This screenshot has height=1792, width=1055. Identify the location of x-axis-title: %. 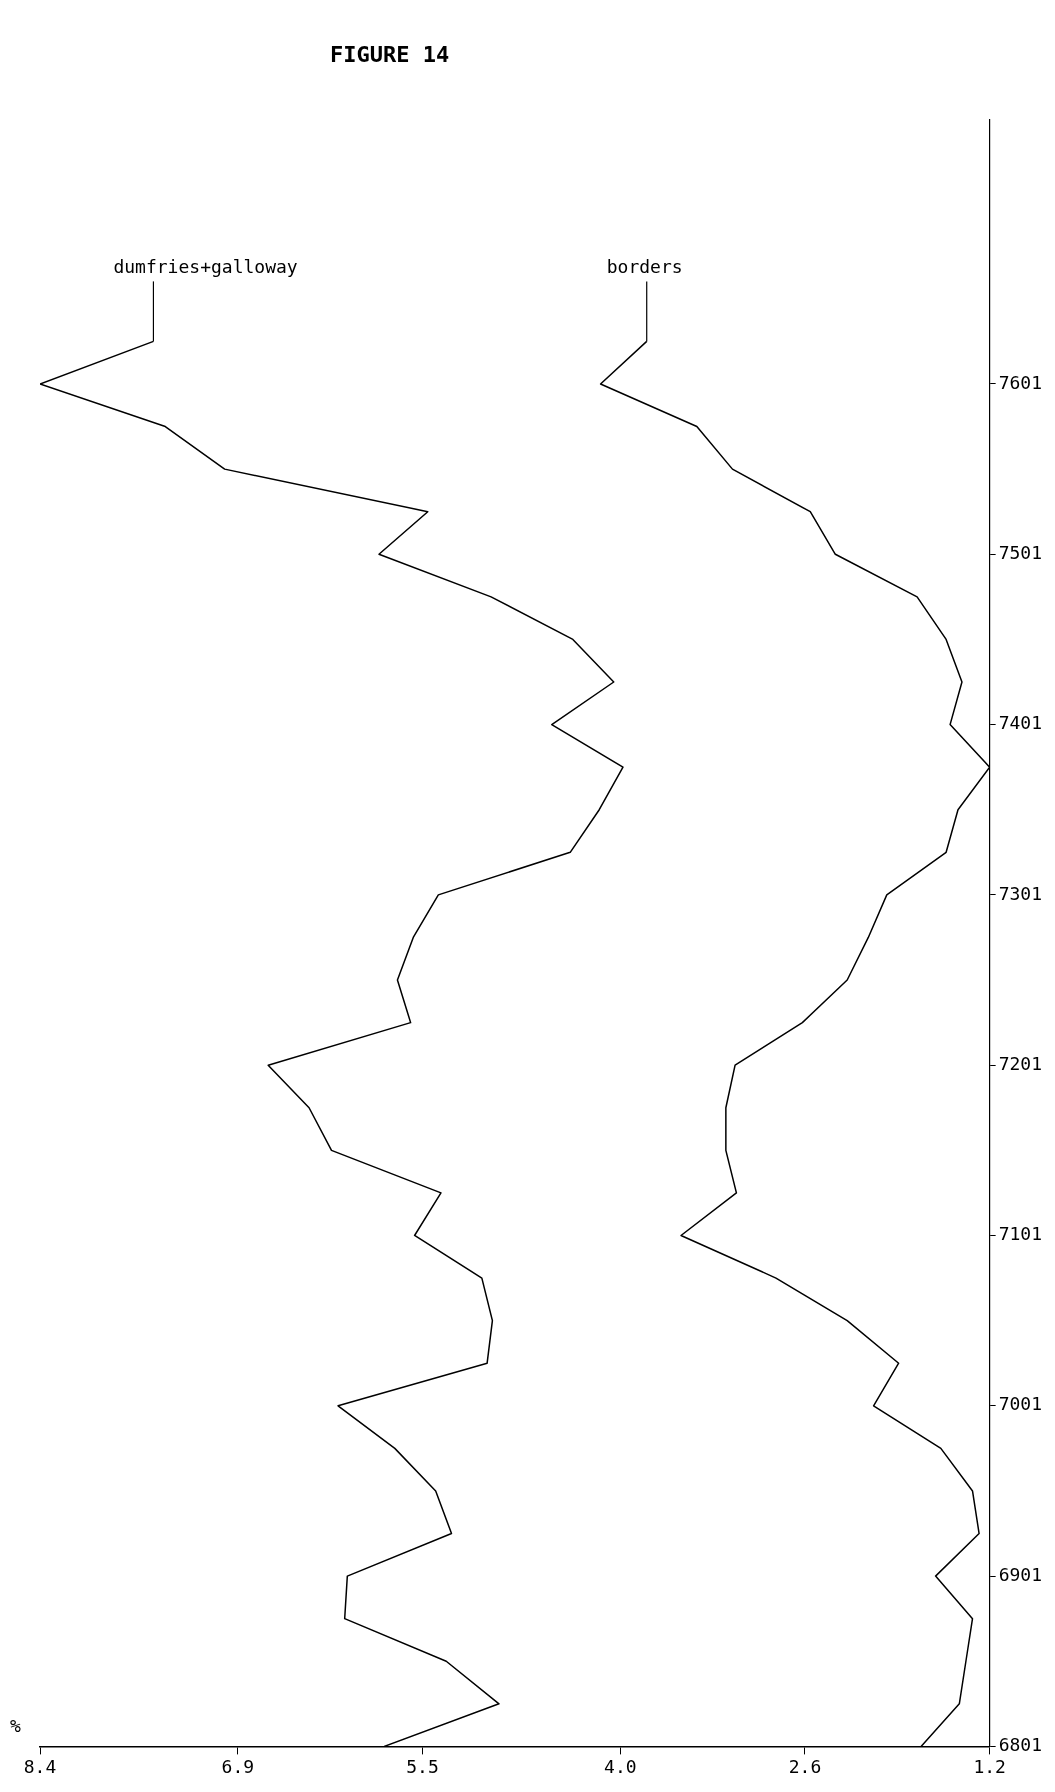
(15, 1726).